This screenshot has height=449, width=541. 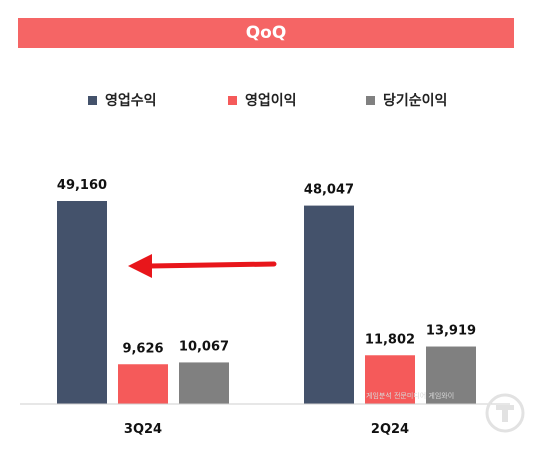 I want to click on legend-label-revenue: 영업수익, so click(x=131, y=101).